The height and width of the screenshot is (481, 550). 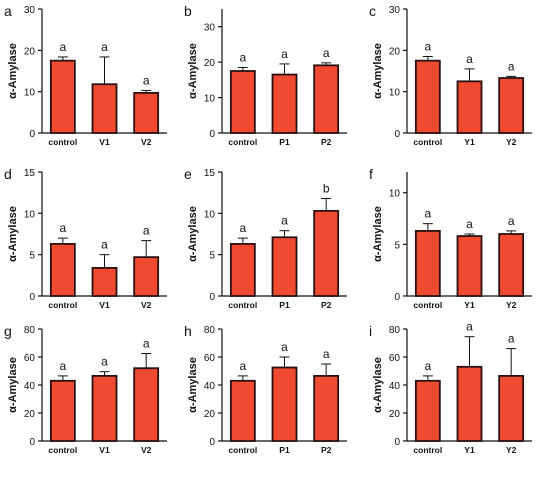 I want to click on x-tick-label: V1, so click(x=104, y=305).